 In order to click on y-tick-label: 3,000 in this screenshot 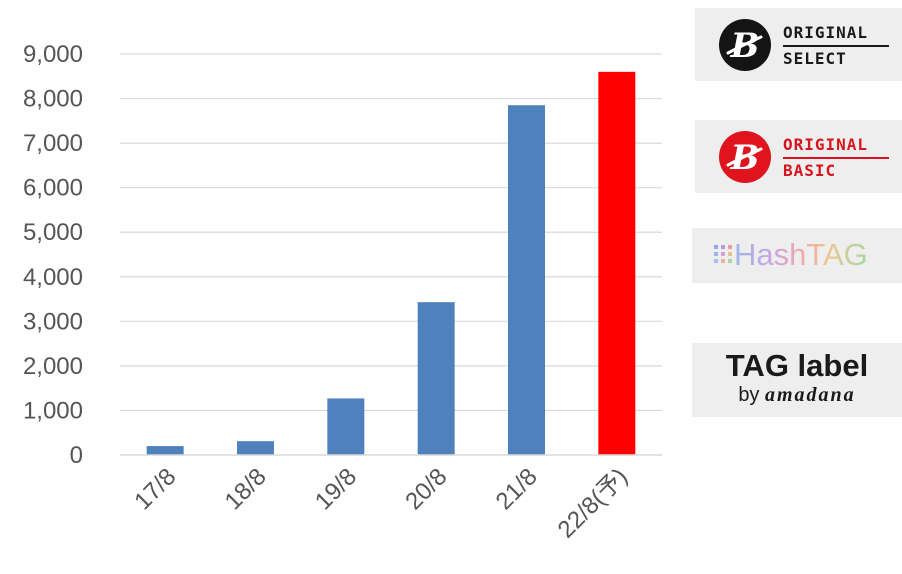, I will do `click(53, 321)`.